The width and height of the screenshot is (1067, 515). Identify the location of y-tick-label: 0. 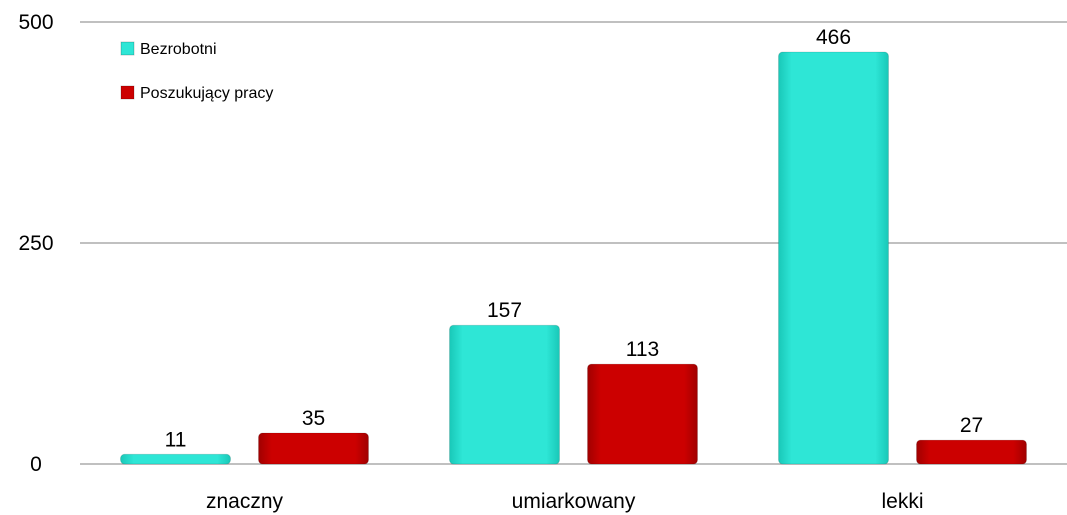
(36, 464).